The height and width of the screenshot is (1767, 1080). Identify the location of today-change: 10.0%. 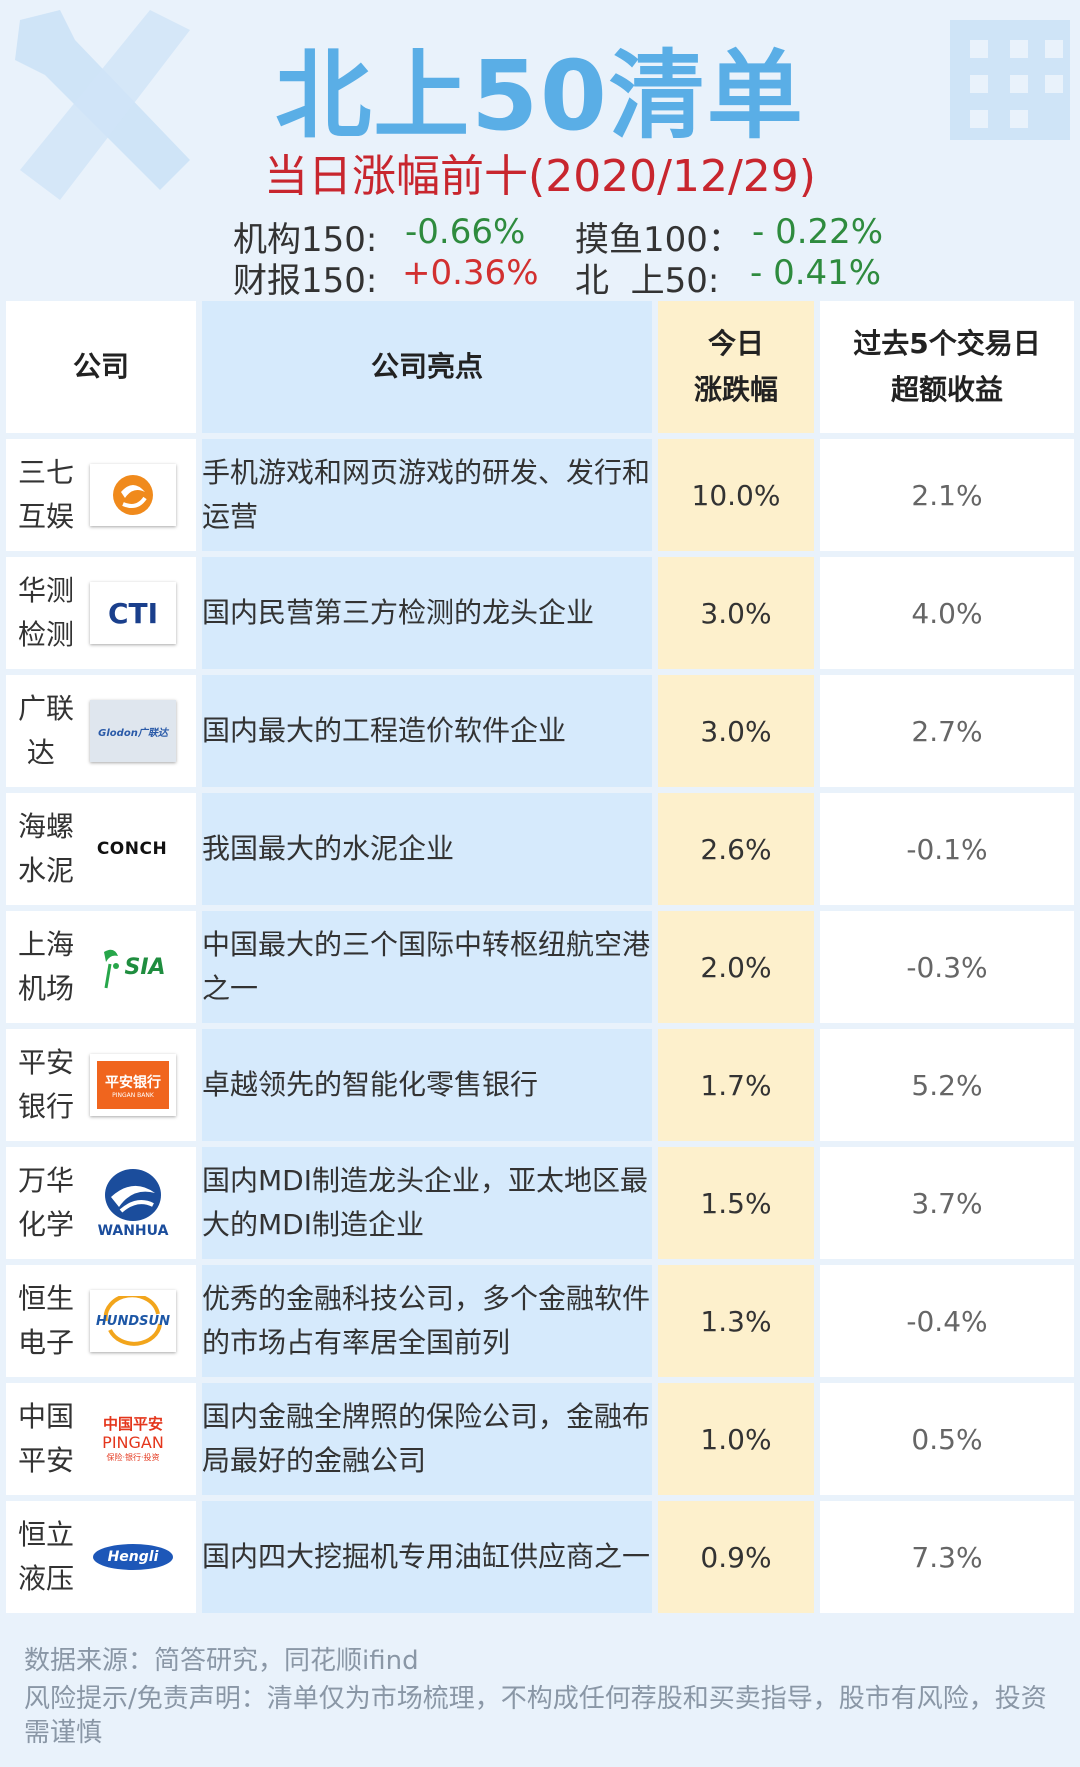
(736, 495).